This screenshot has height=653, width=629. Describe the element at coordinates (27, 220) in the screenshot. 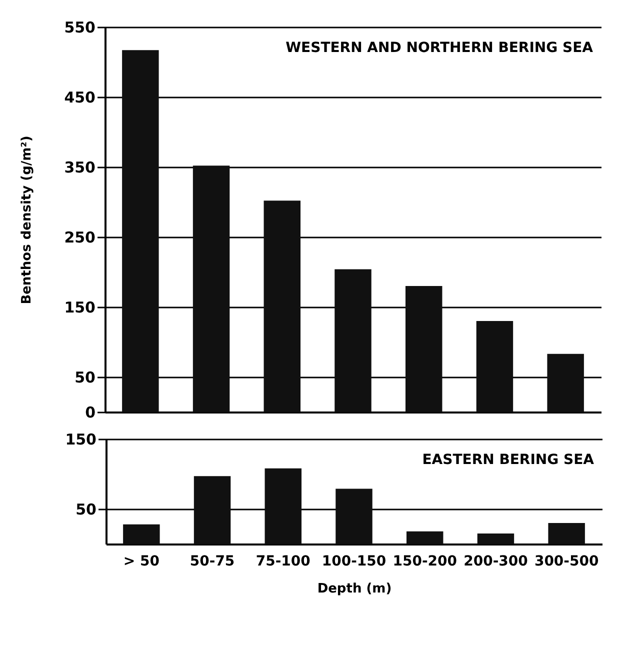

I see `y-axis-title: Benthos density (g/m²)` at that location.